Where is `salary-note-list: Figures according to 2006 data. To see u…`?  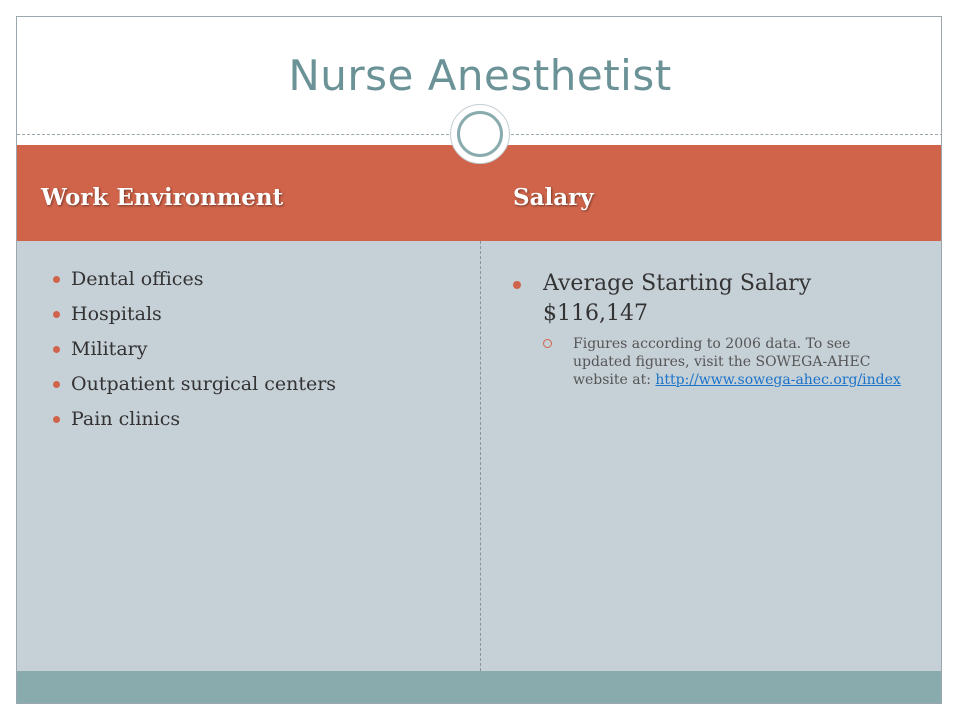
salary-note-list: Figures according to 2006 data. To see u… is located at coordinates (713, 362).